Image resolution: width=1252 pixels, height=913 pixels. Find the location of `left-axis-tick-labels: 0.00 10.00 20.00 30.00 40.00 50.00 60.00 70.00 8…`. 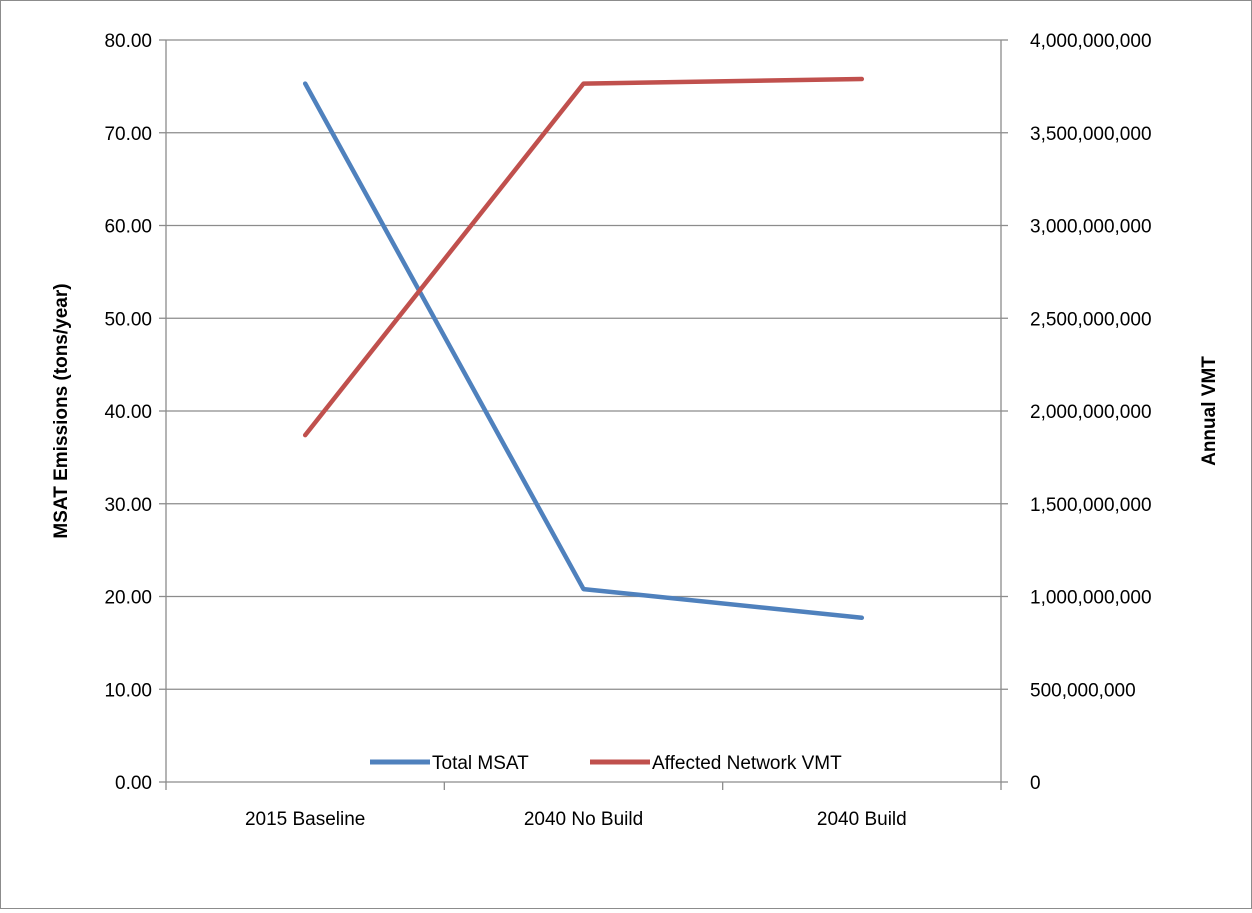

left-axis-tick-labels: 0.00 10.00 20.00 30.00 40.00 50.00 60.00 70.00 8… is located at coordinates (128, 412).